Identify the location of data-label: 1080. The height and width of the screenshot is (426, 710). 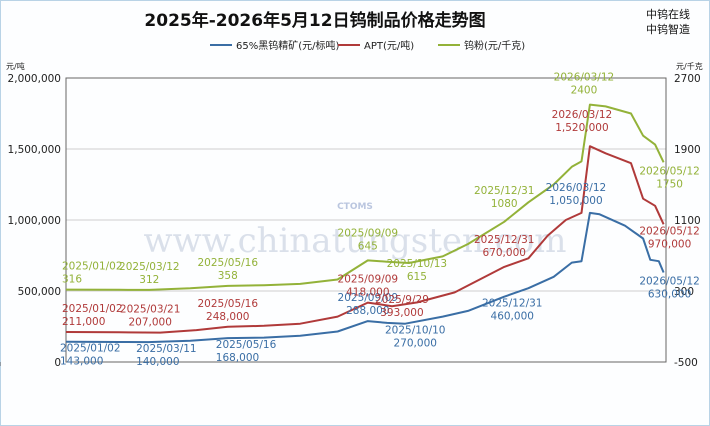
(504, 204).